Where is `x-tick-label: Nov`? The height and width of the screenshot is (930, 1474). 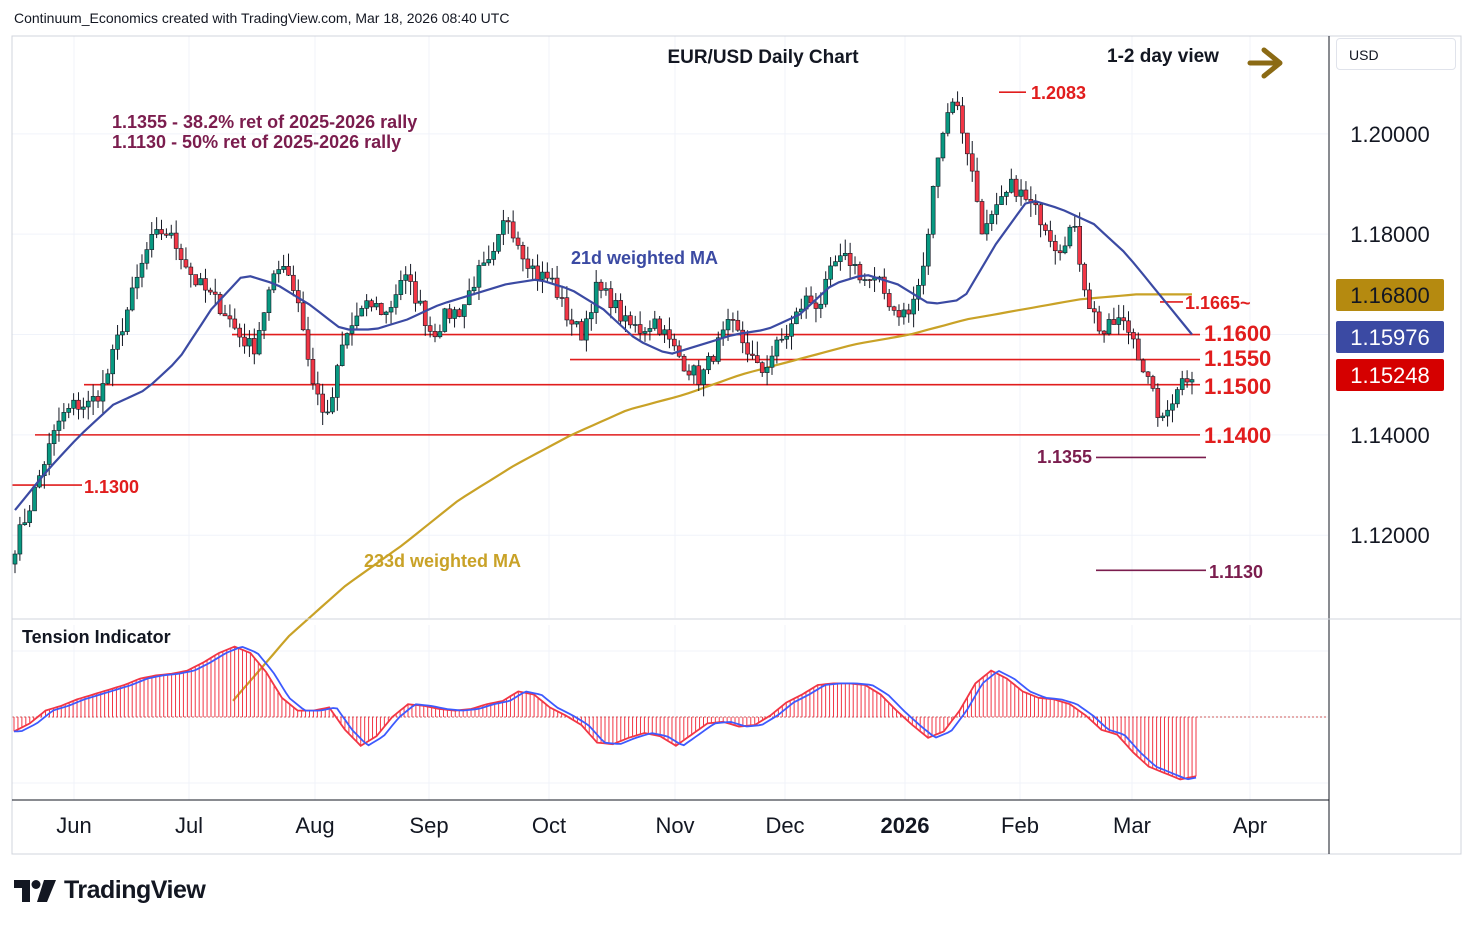
x-tick-label: Nov is located at coordinates (674, 825).